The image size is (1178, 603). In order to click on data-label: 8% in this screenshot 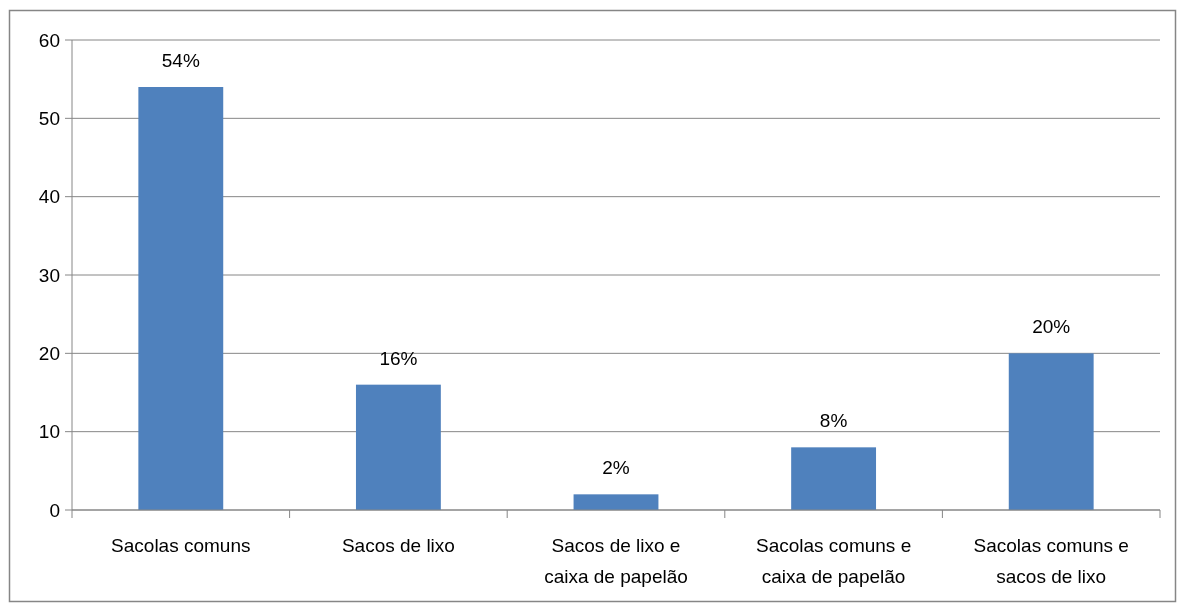, I will do `click(833, 421)`.